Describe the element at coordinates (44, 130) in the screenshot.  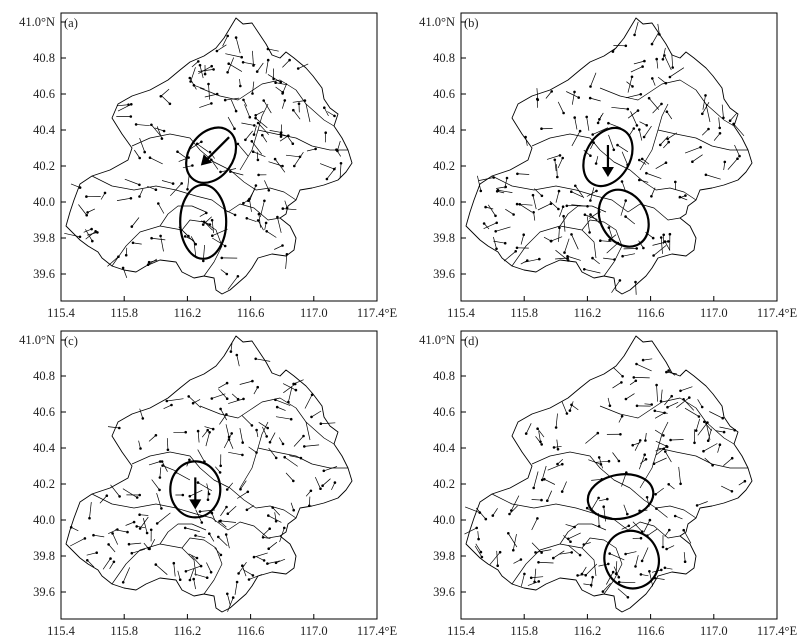
I see `lat-tick-label: 40.4` at that location.